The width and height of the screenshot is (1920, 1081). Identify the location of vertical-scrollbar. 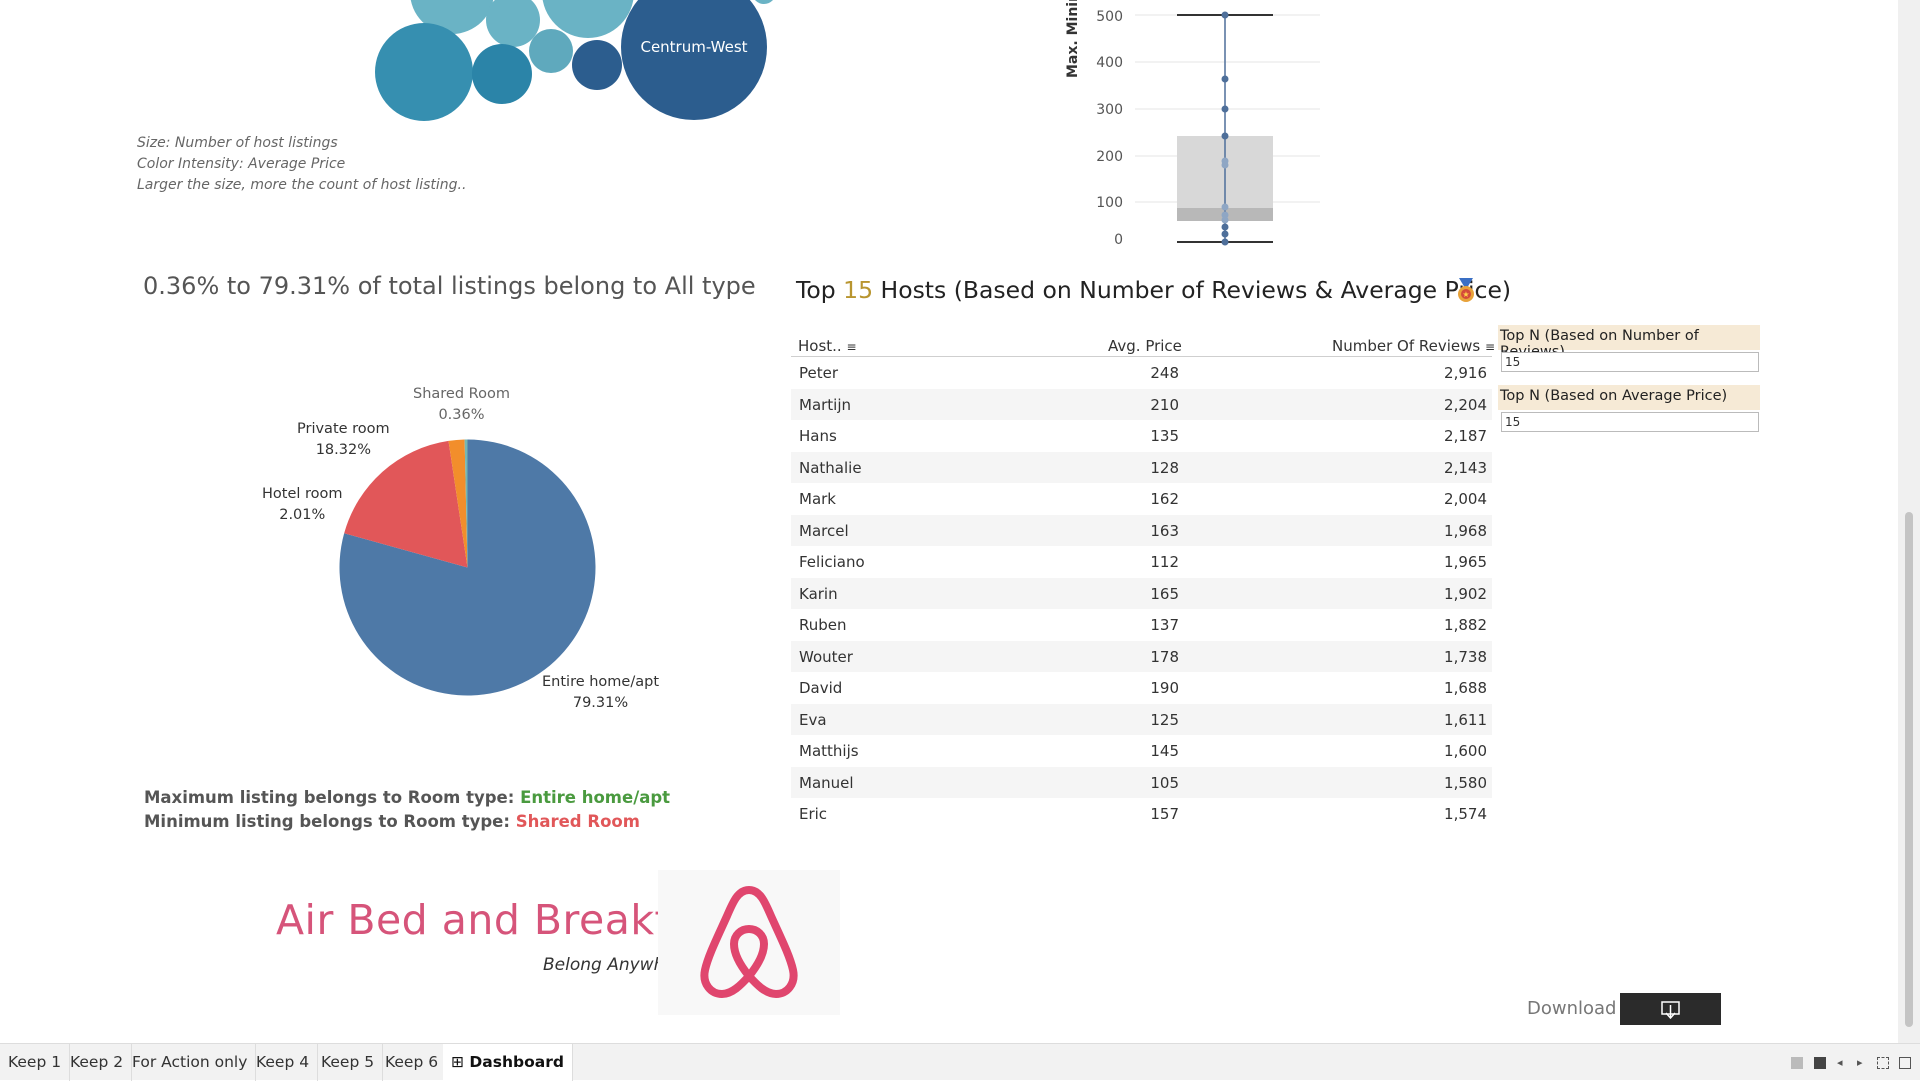
(1909, 521).